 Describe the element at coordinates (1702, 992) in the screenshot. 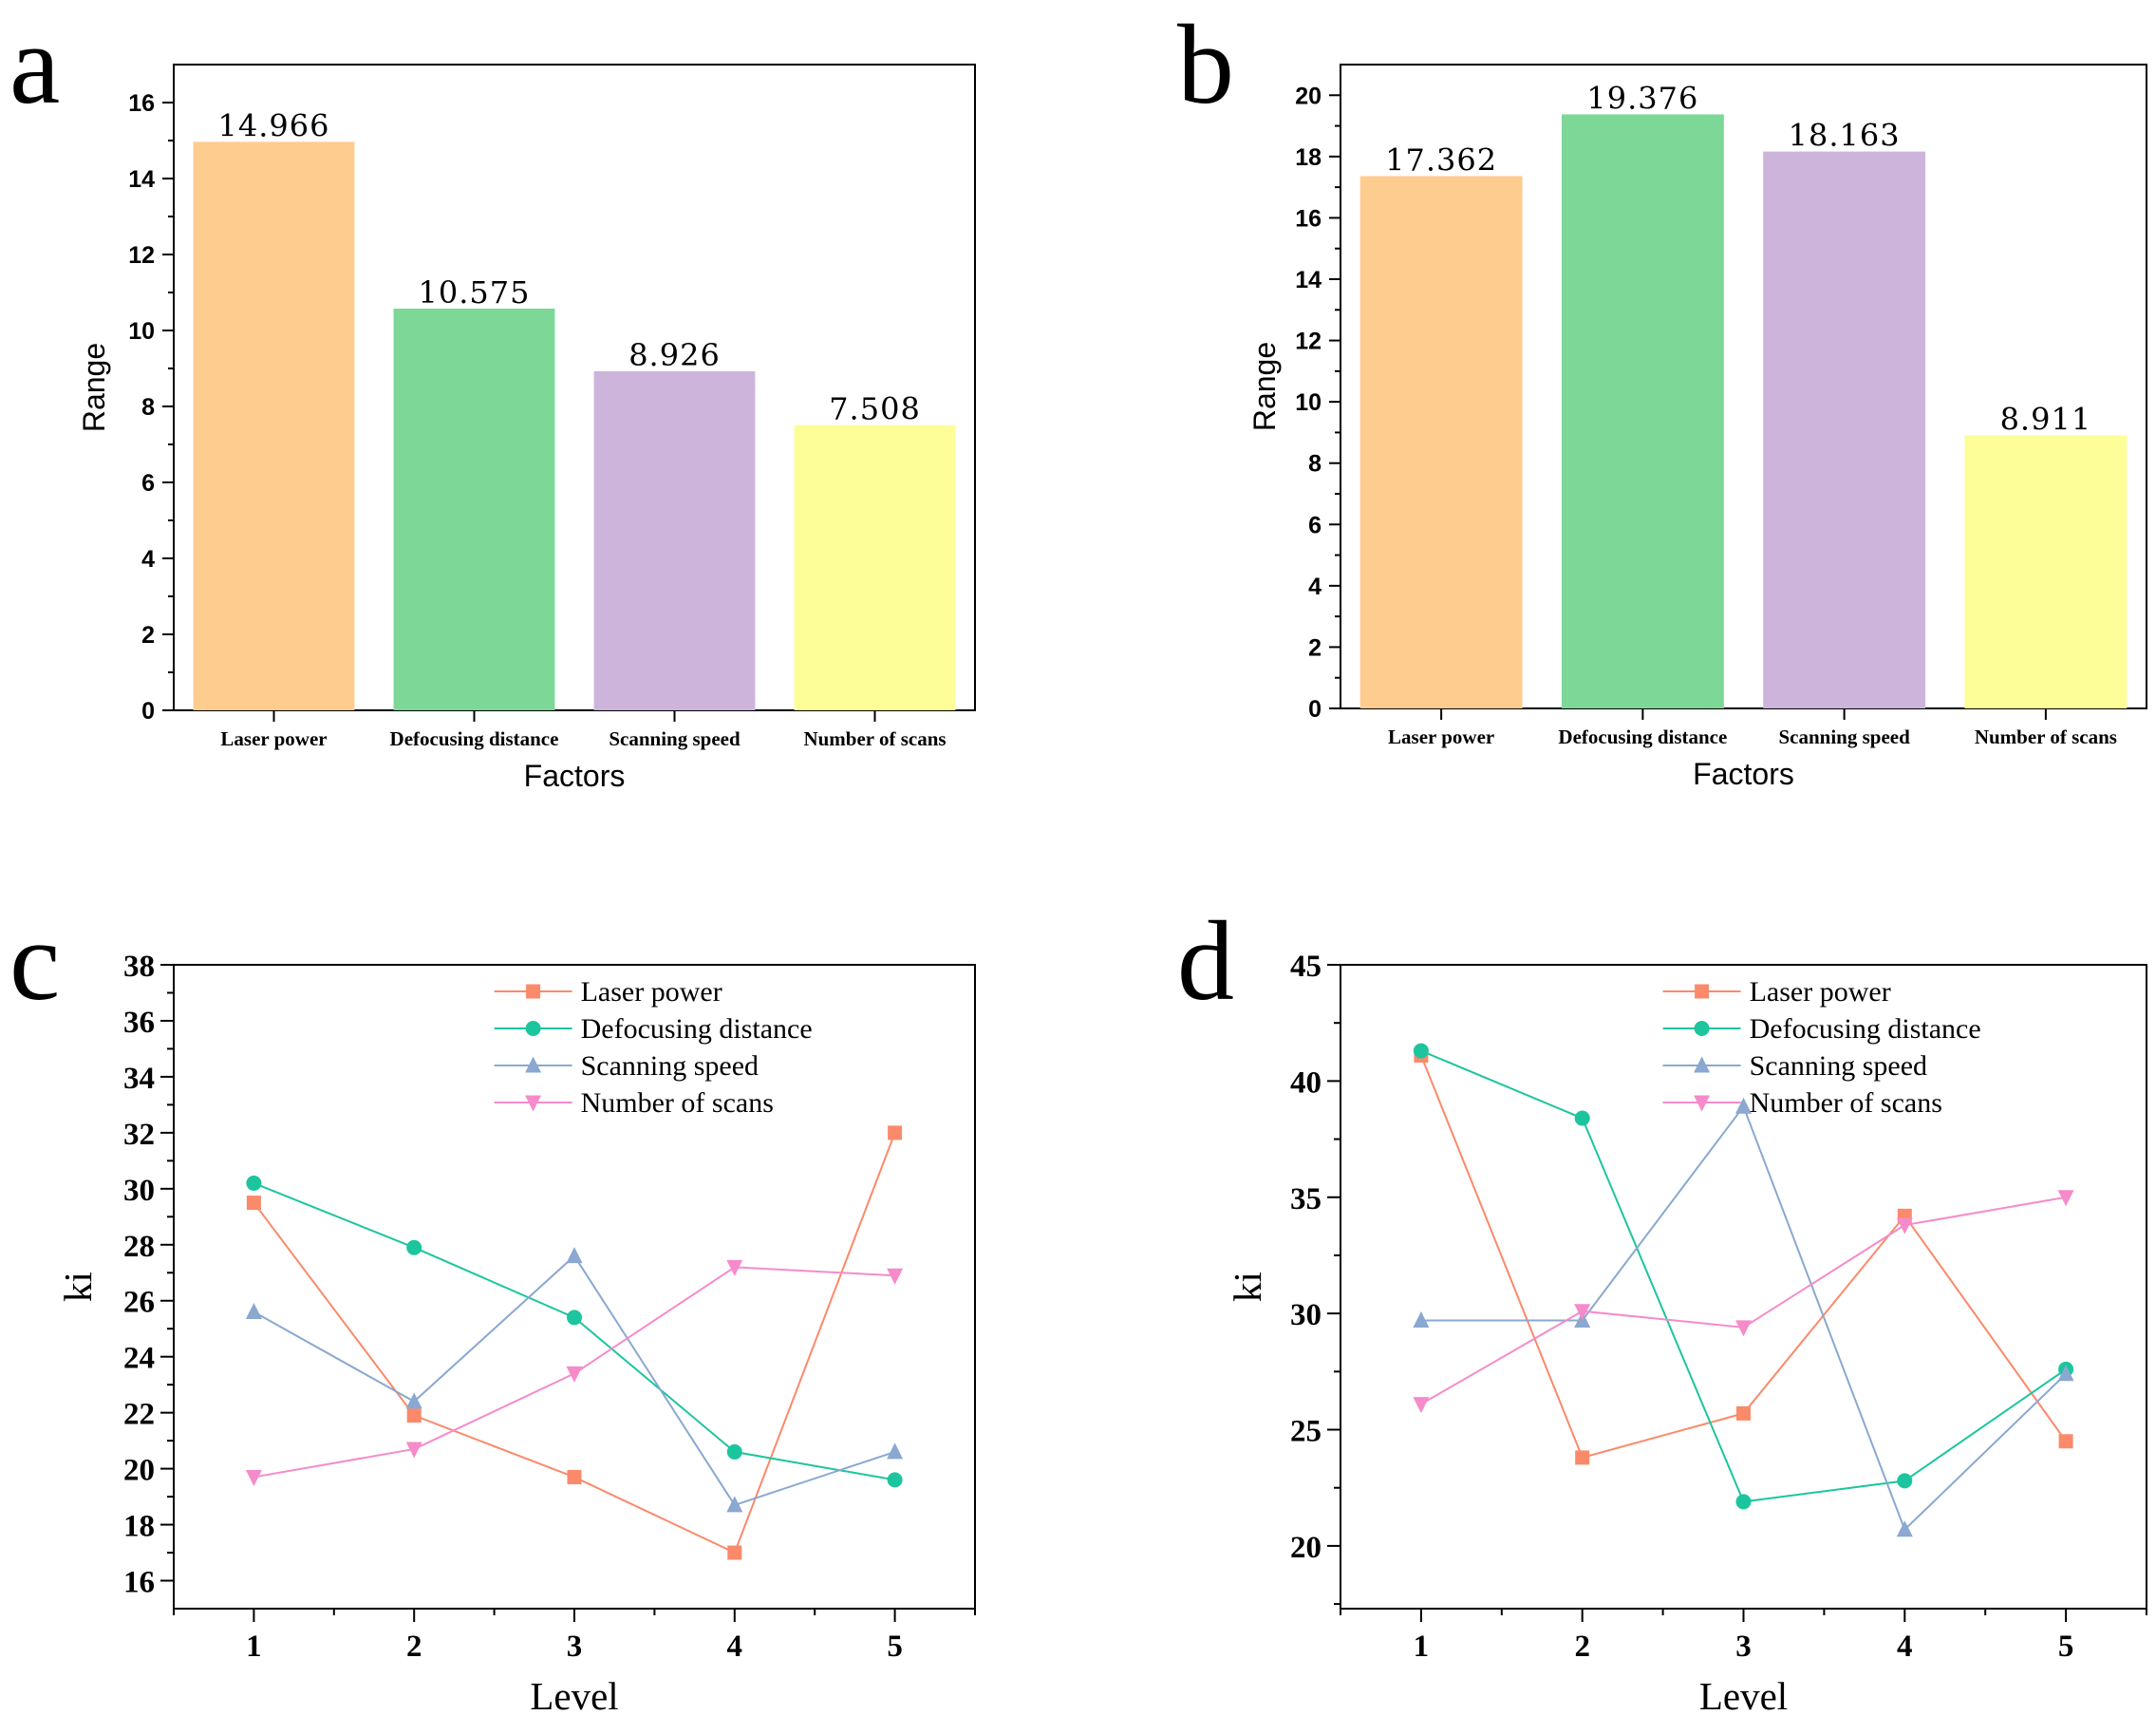

I see `chart-d-legend-marker-laser-power` at that location.